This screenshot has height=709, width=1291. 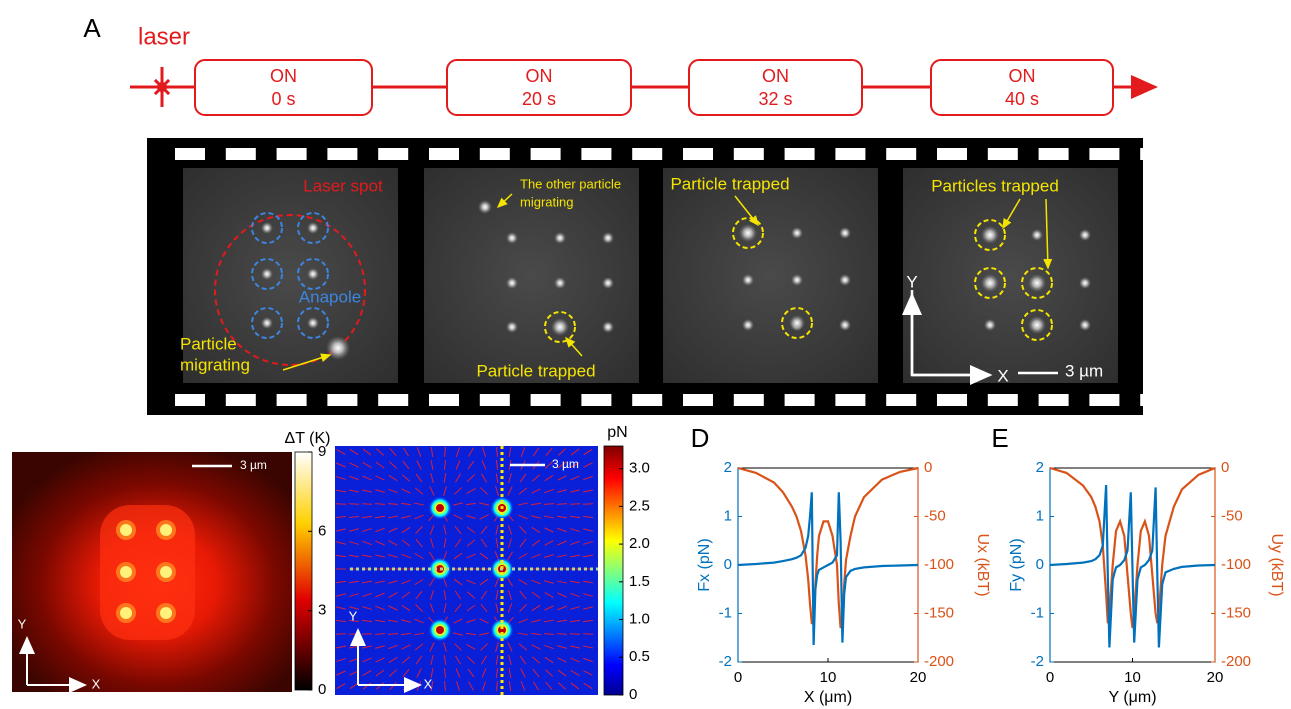 What do you see at coordinates (1232, 515) in the screenshot?
I see `y2-tick-label: -50` at bounding box center [1232, 515].